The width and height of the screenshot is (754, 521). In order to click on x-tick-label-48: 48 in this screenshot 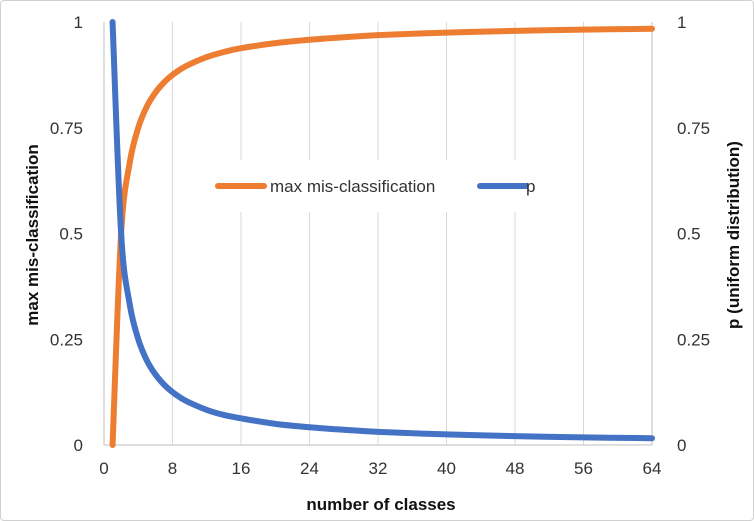, I will do `click(515, 468)`.